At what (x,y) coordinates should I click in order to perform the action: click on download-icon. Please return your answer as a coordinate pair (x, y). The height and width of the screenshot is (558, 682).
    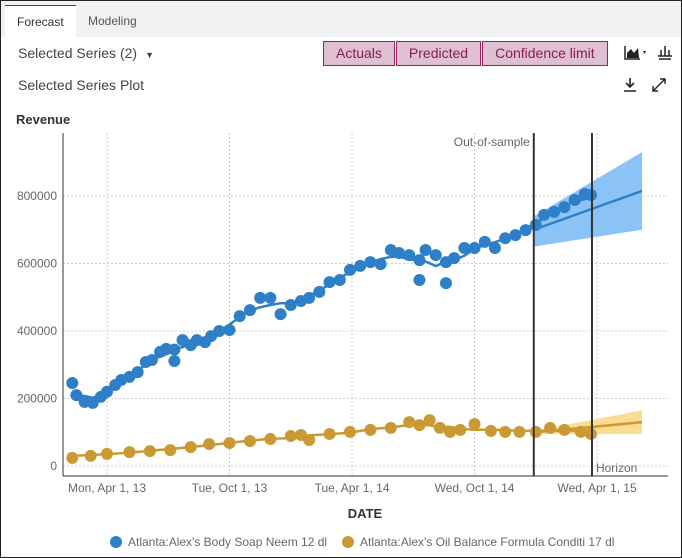
    Looking at the image, I should click on (630, 86).